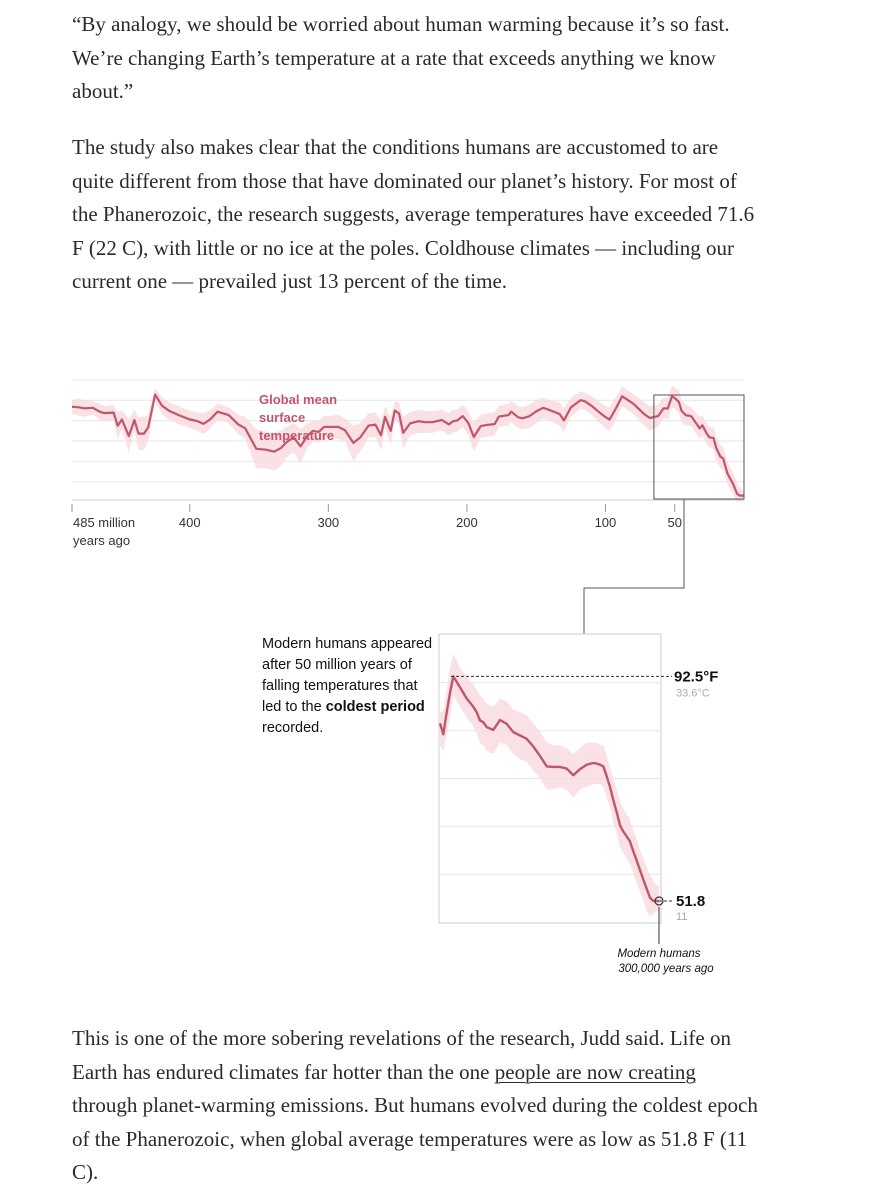 This screenshot has height=1200, width=876. Describe the element at coordinates (693, 693) in the screenshot. I see `max-temperature-c-label: 33.6°C` at that location.